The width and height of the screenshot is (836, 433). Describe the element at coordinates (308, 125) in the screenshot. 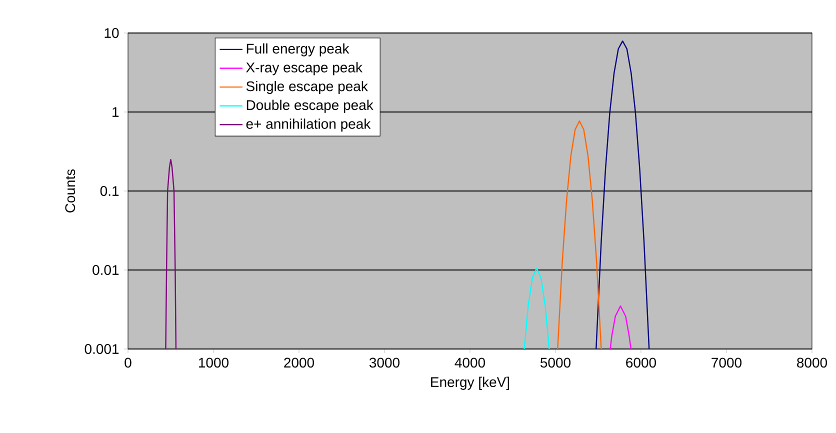

I see `legend-label: e+ annihilation peak` at that location.